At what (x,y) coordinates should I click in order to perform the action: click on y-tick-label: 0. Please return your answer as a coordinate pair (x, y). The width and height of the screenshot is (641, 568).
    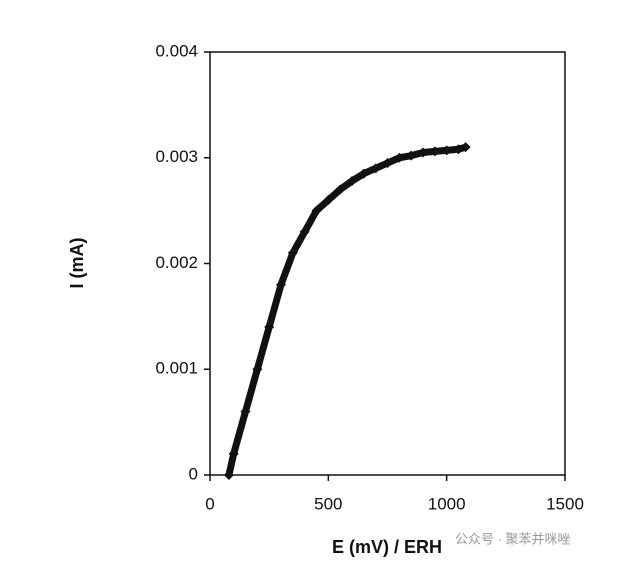
    Looking at the image, I should click on (193, 473).